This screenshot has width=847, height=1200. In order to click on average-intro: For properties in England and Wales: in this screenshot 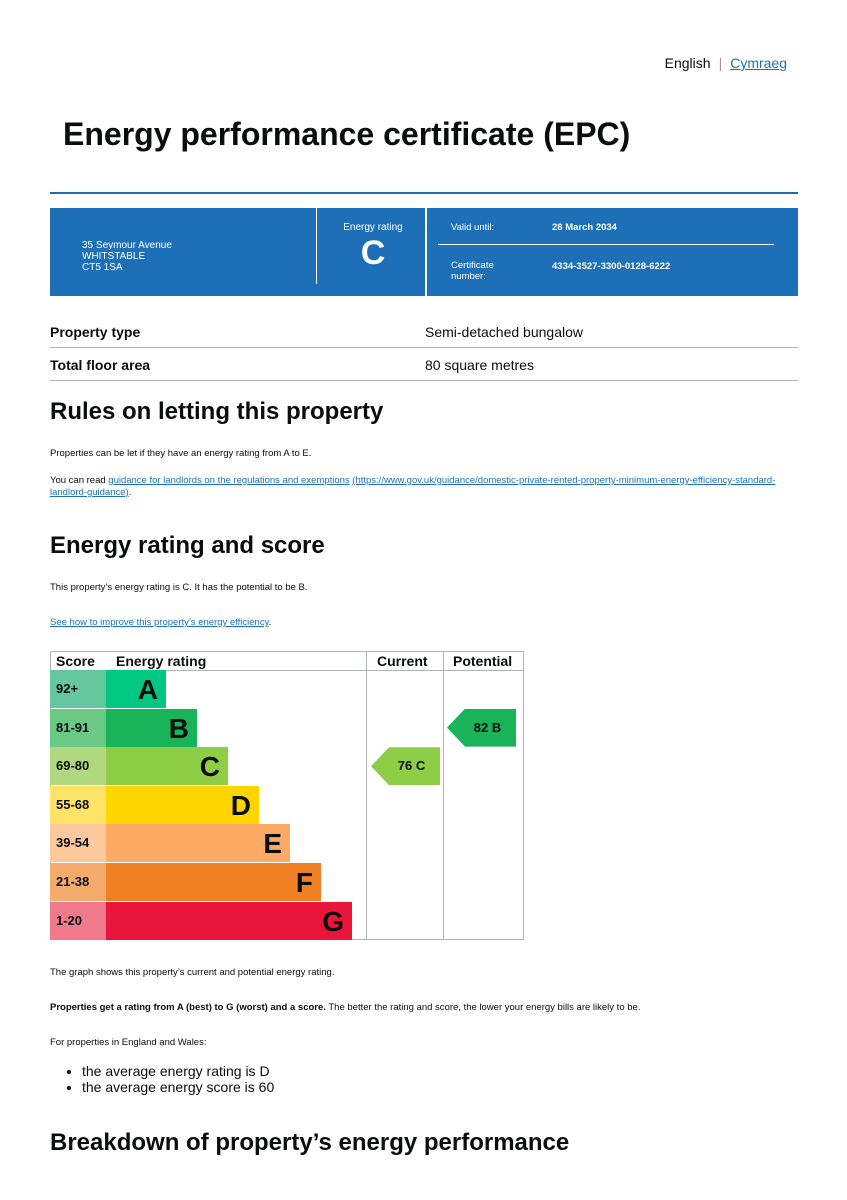, I will do `click(128, 1042)`.